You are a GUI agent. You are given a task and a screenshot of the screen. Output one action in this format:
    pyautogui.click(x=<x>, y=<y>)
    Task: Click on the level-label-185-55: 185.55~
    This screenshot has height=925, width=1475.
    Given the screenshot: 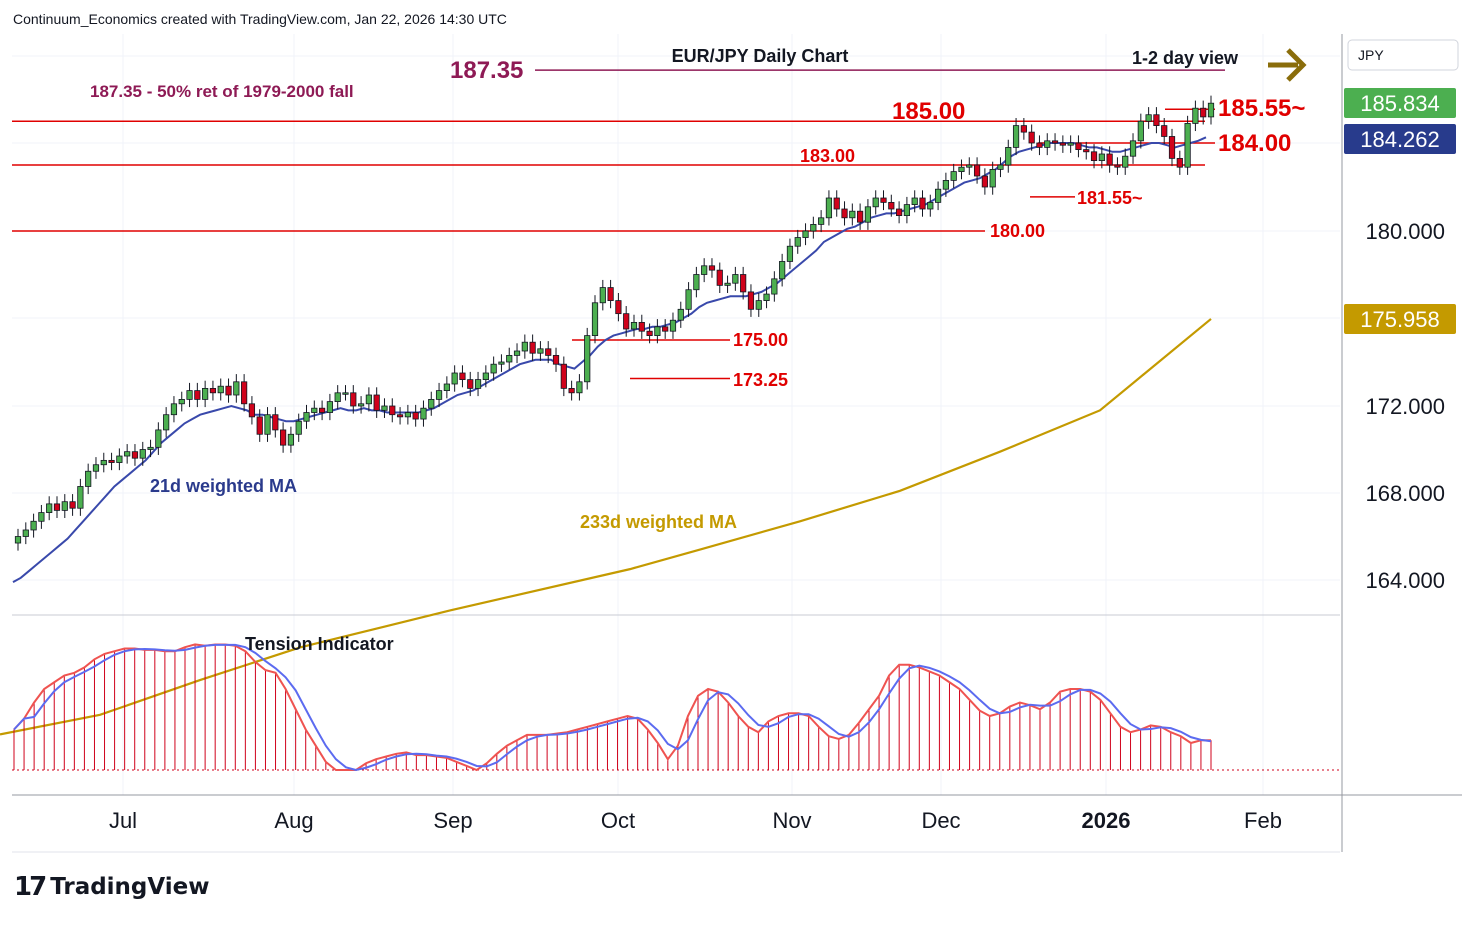 What is the action you would take?
    pyautogui.click(x=1261, y=108)
    